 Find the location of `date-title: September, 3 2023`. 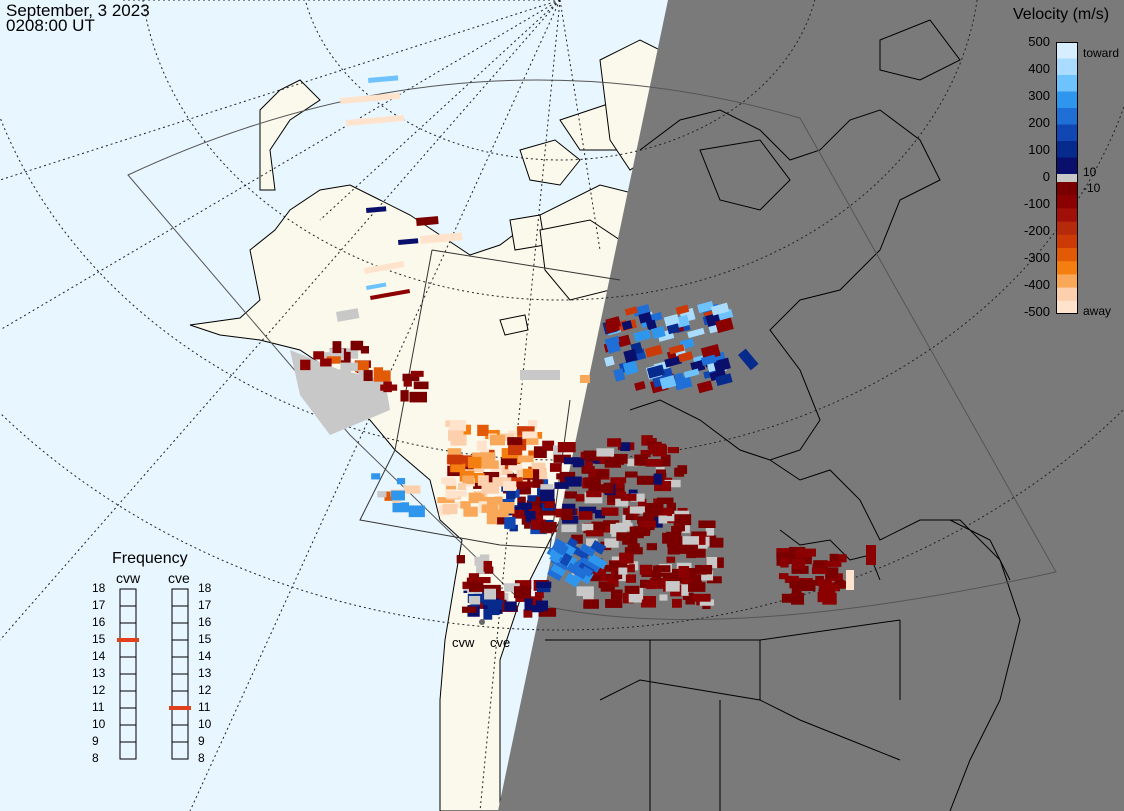

date-title: September, 3 2023 is located at coordinates (78, 10).